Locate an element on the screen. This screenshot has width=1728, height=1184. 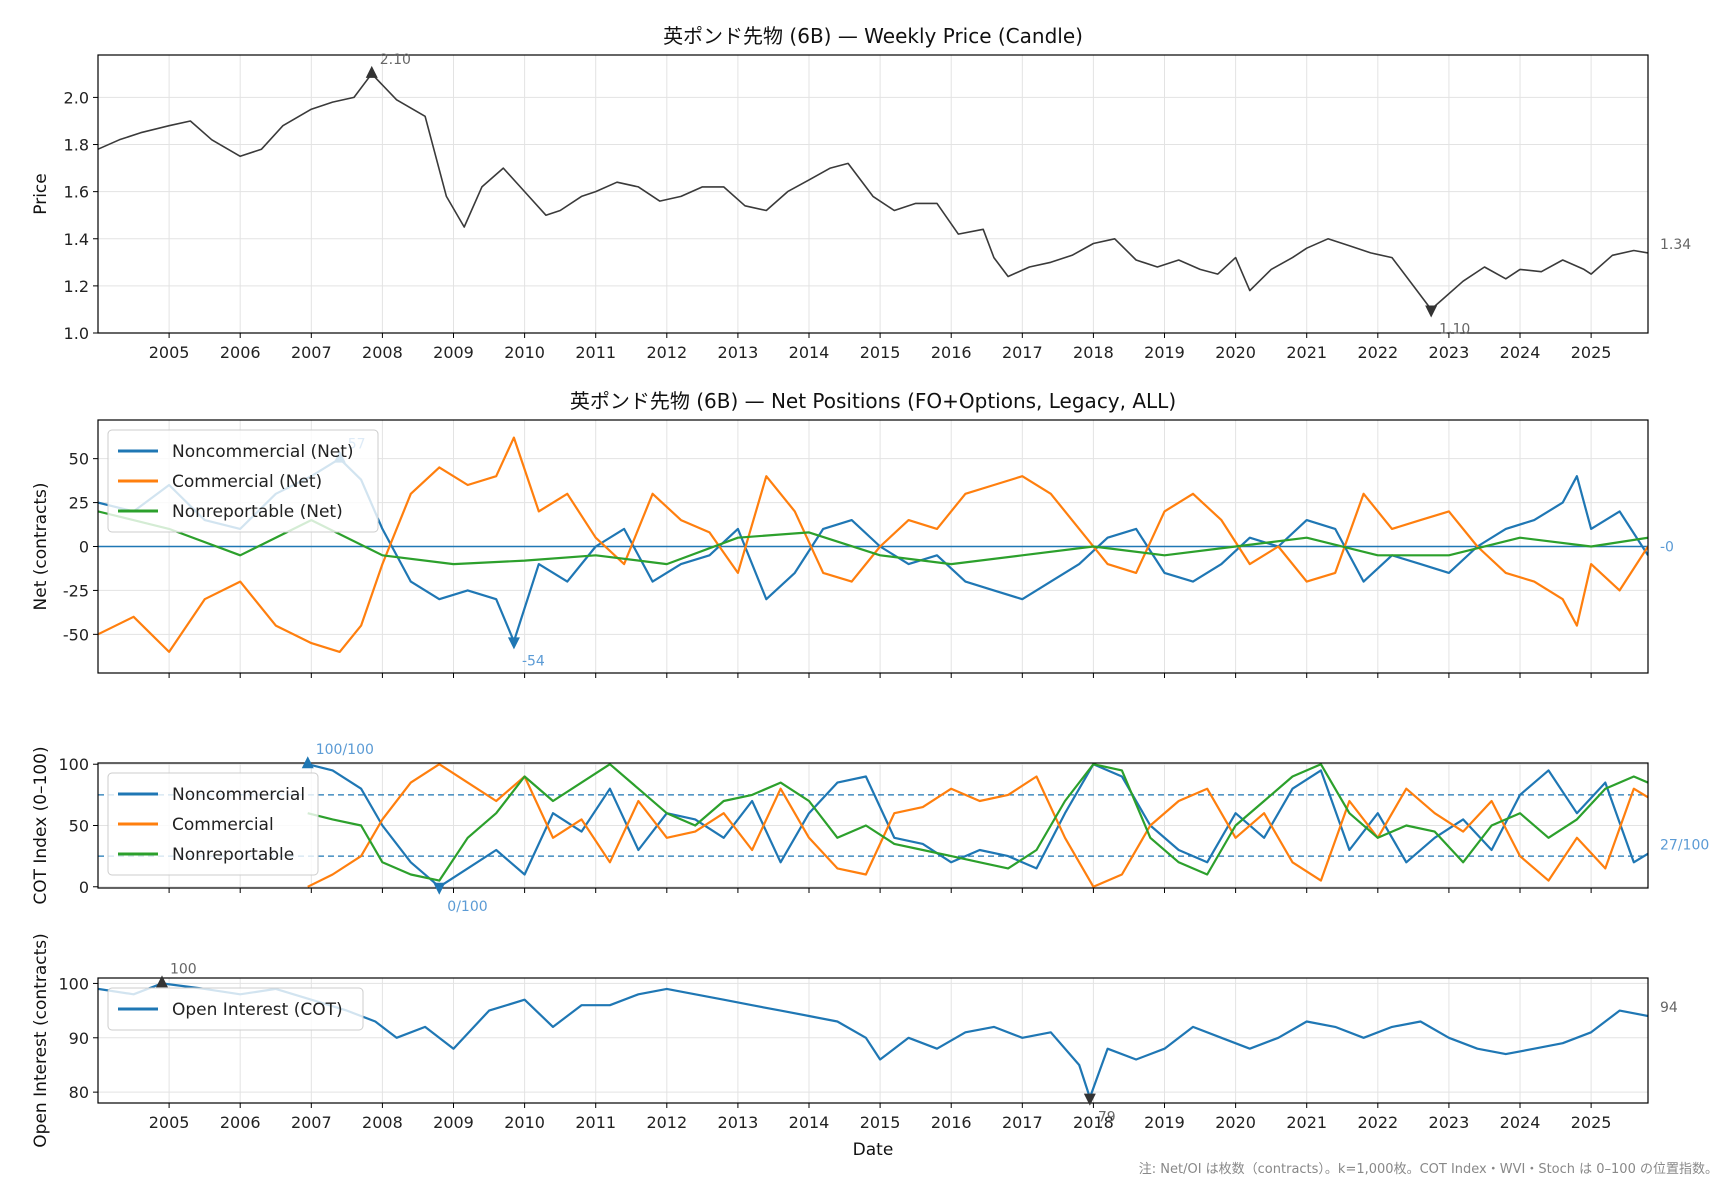
y-tick-label: 1.4 is located at coordinates (76, 239).